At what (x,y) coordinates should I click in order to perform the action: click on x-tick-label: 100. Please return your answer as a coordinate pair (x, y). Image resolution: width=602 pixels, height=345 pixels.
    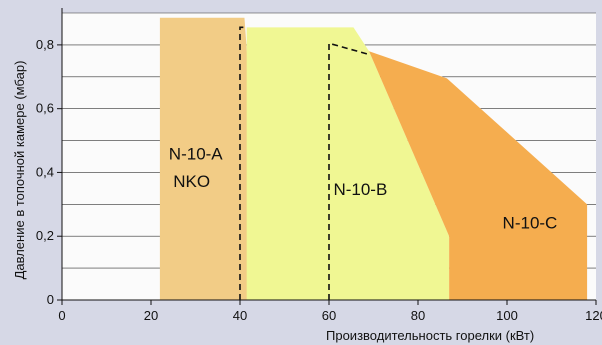
    Looking at the image, I should click on (507, 315).